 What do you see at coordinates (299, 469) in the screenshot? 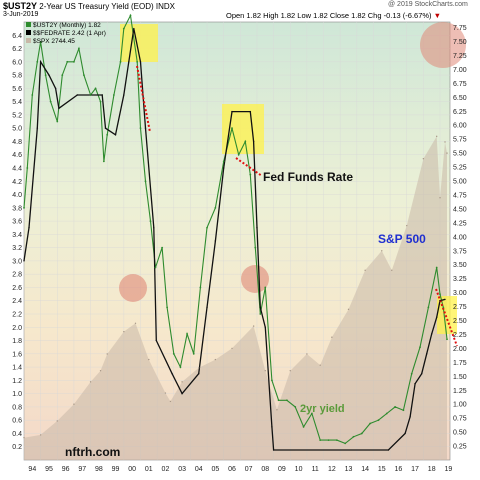
I see `x-tick-label: 10` at bounding box center [299, 469].